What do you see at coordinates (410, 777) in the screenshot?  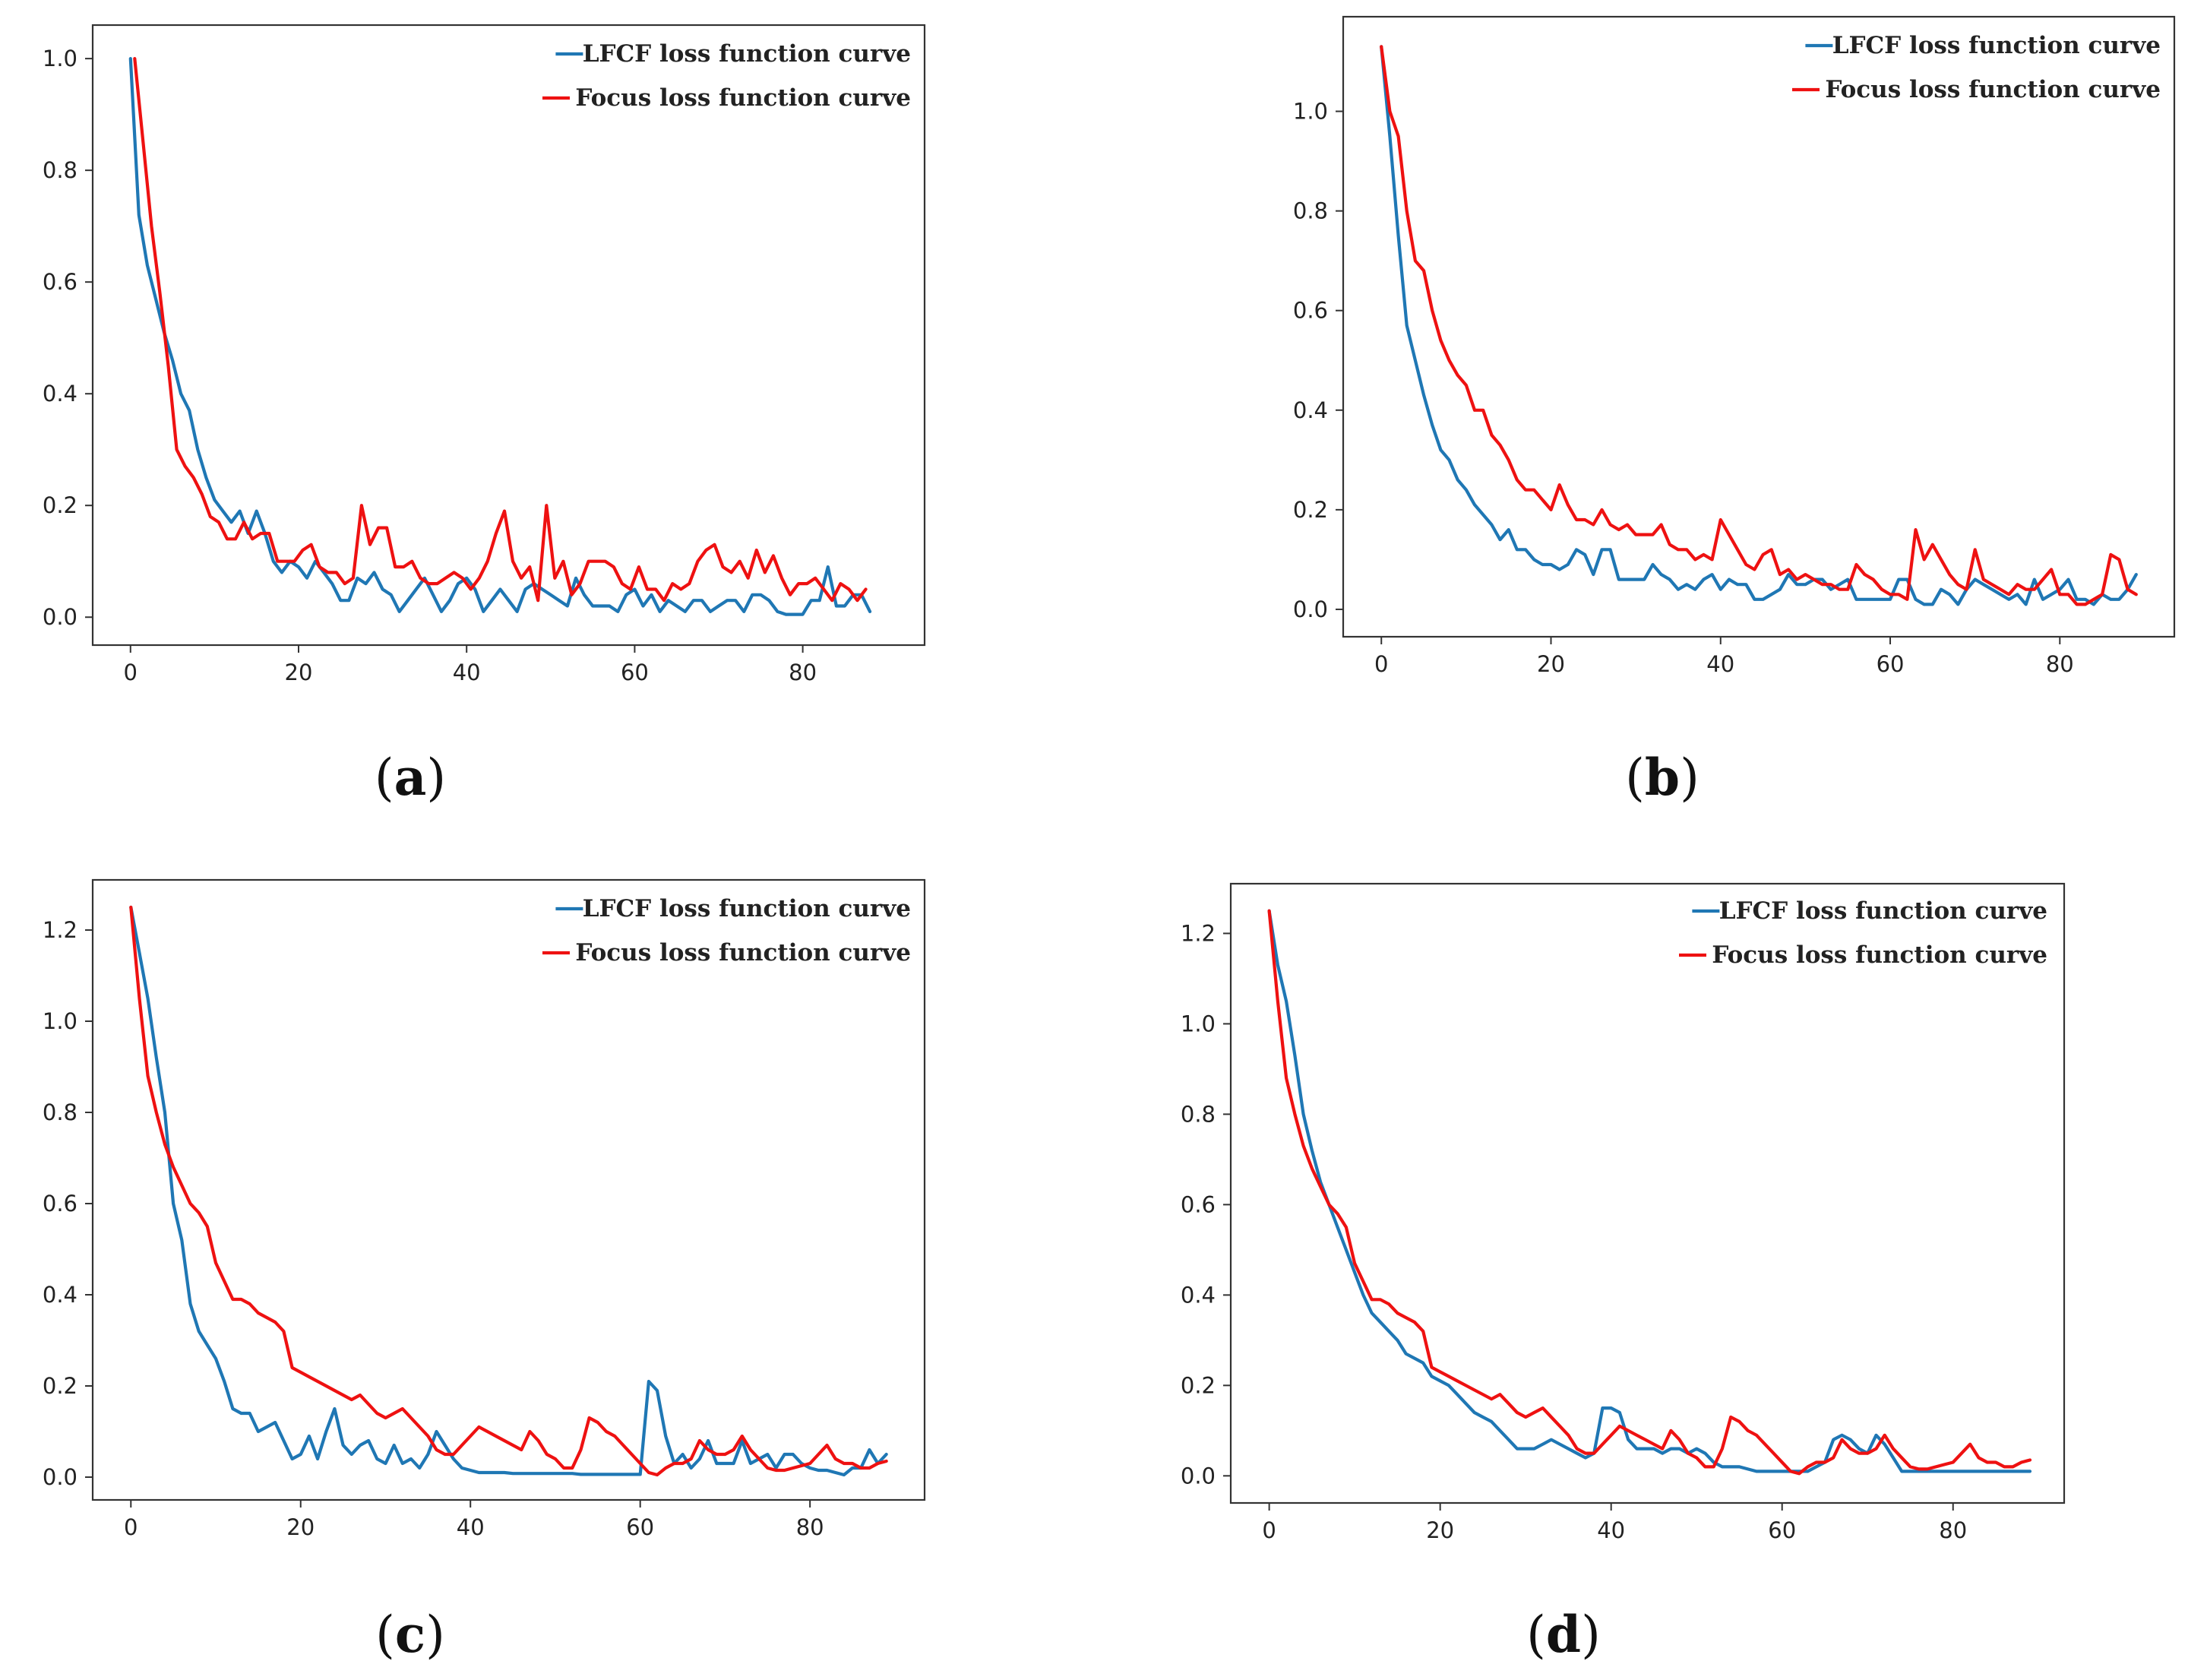 I see `subplot-label-a: (a)` at bounding box center [410, 777].